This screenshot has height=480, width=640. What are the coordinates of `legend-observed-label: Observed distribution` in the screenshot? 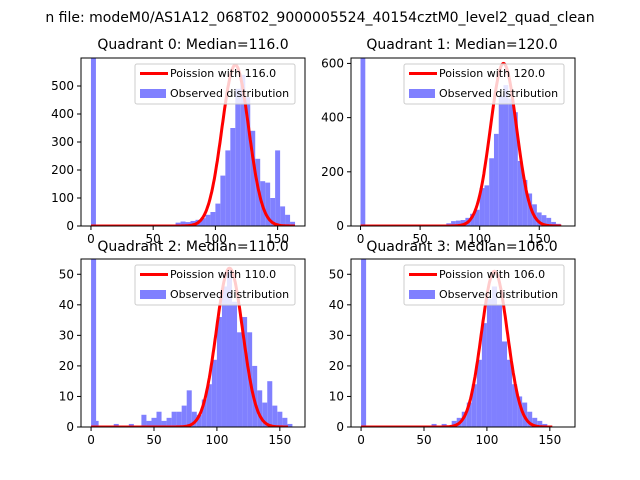 It's located at (498, 93).